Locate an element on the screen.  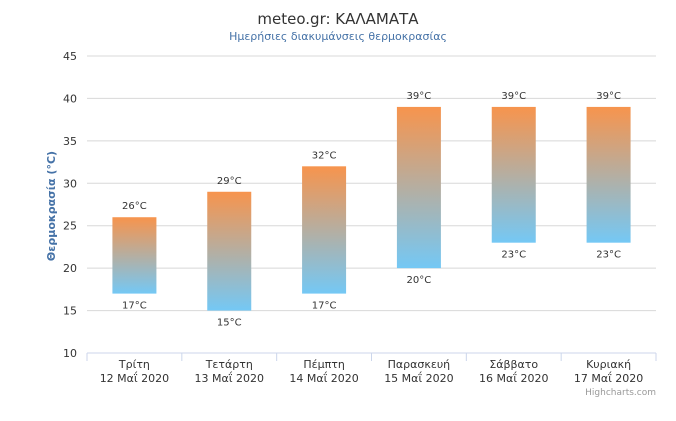
x-tick-date: 14 Μαΐ 2020 is located at coordinates (323, 378).